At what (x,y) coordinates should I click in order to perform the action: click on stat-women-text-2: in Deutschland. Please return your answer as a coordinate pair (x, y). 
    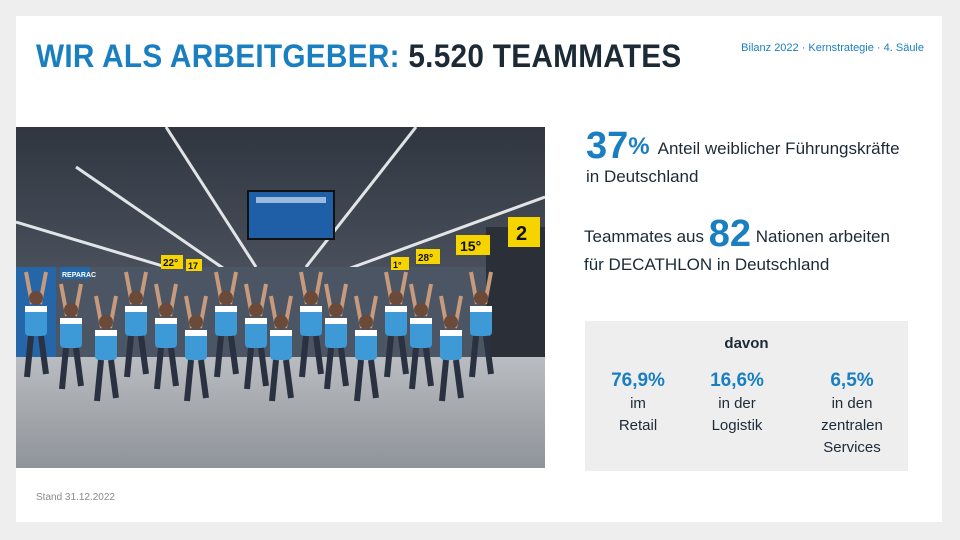
    Looking at the image, I should click on (642, 176).